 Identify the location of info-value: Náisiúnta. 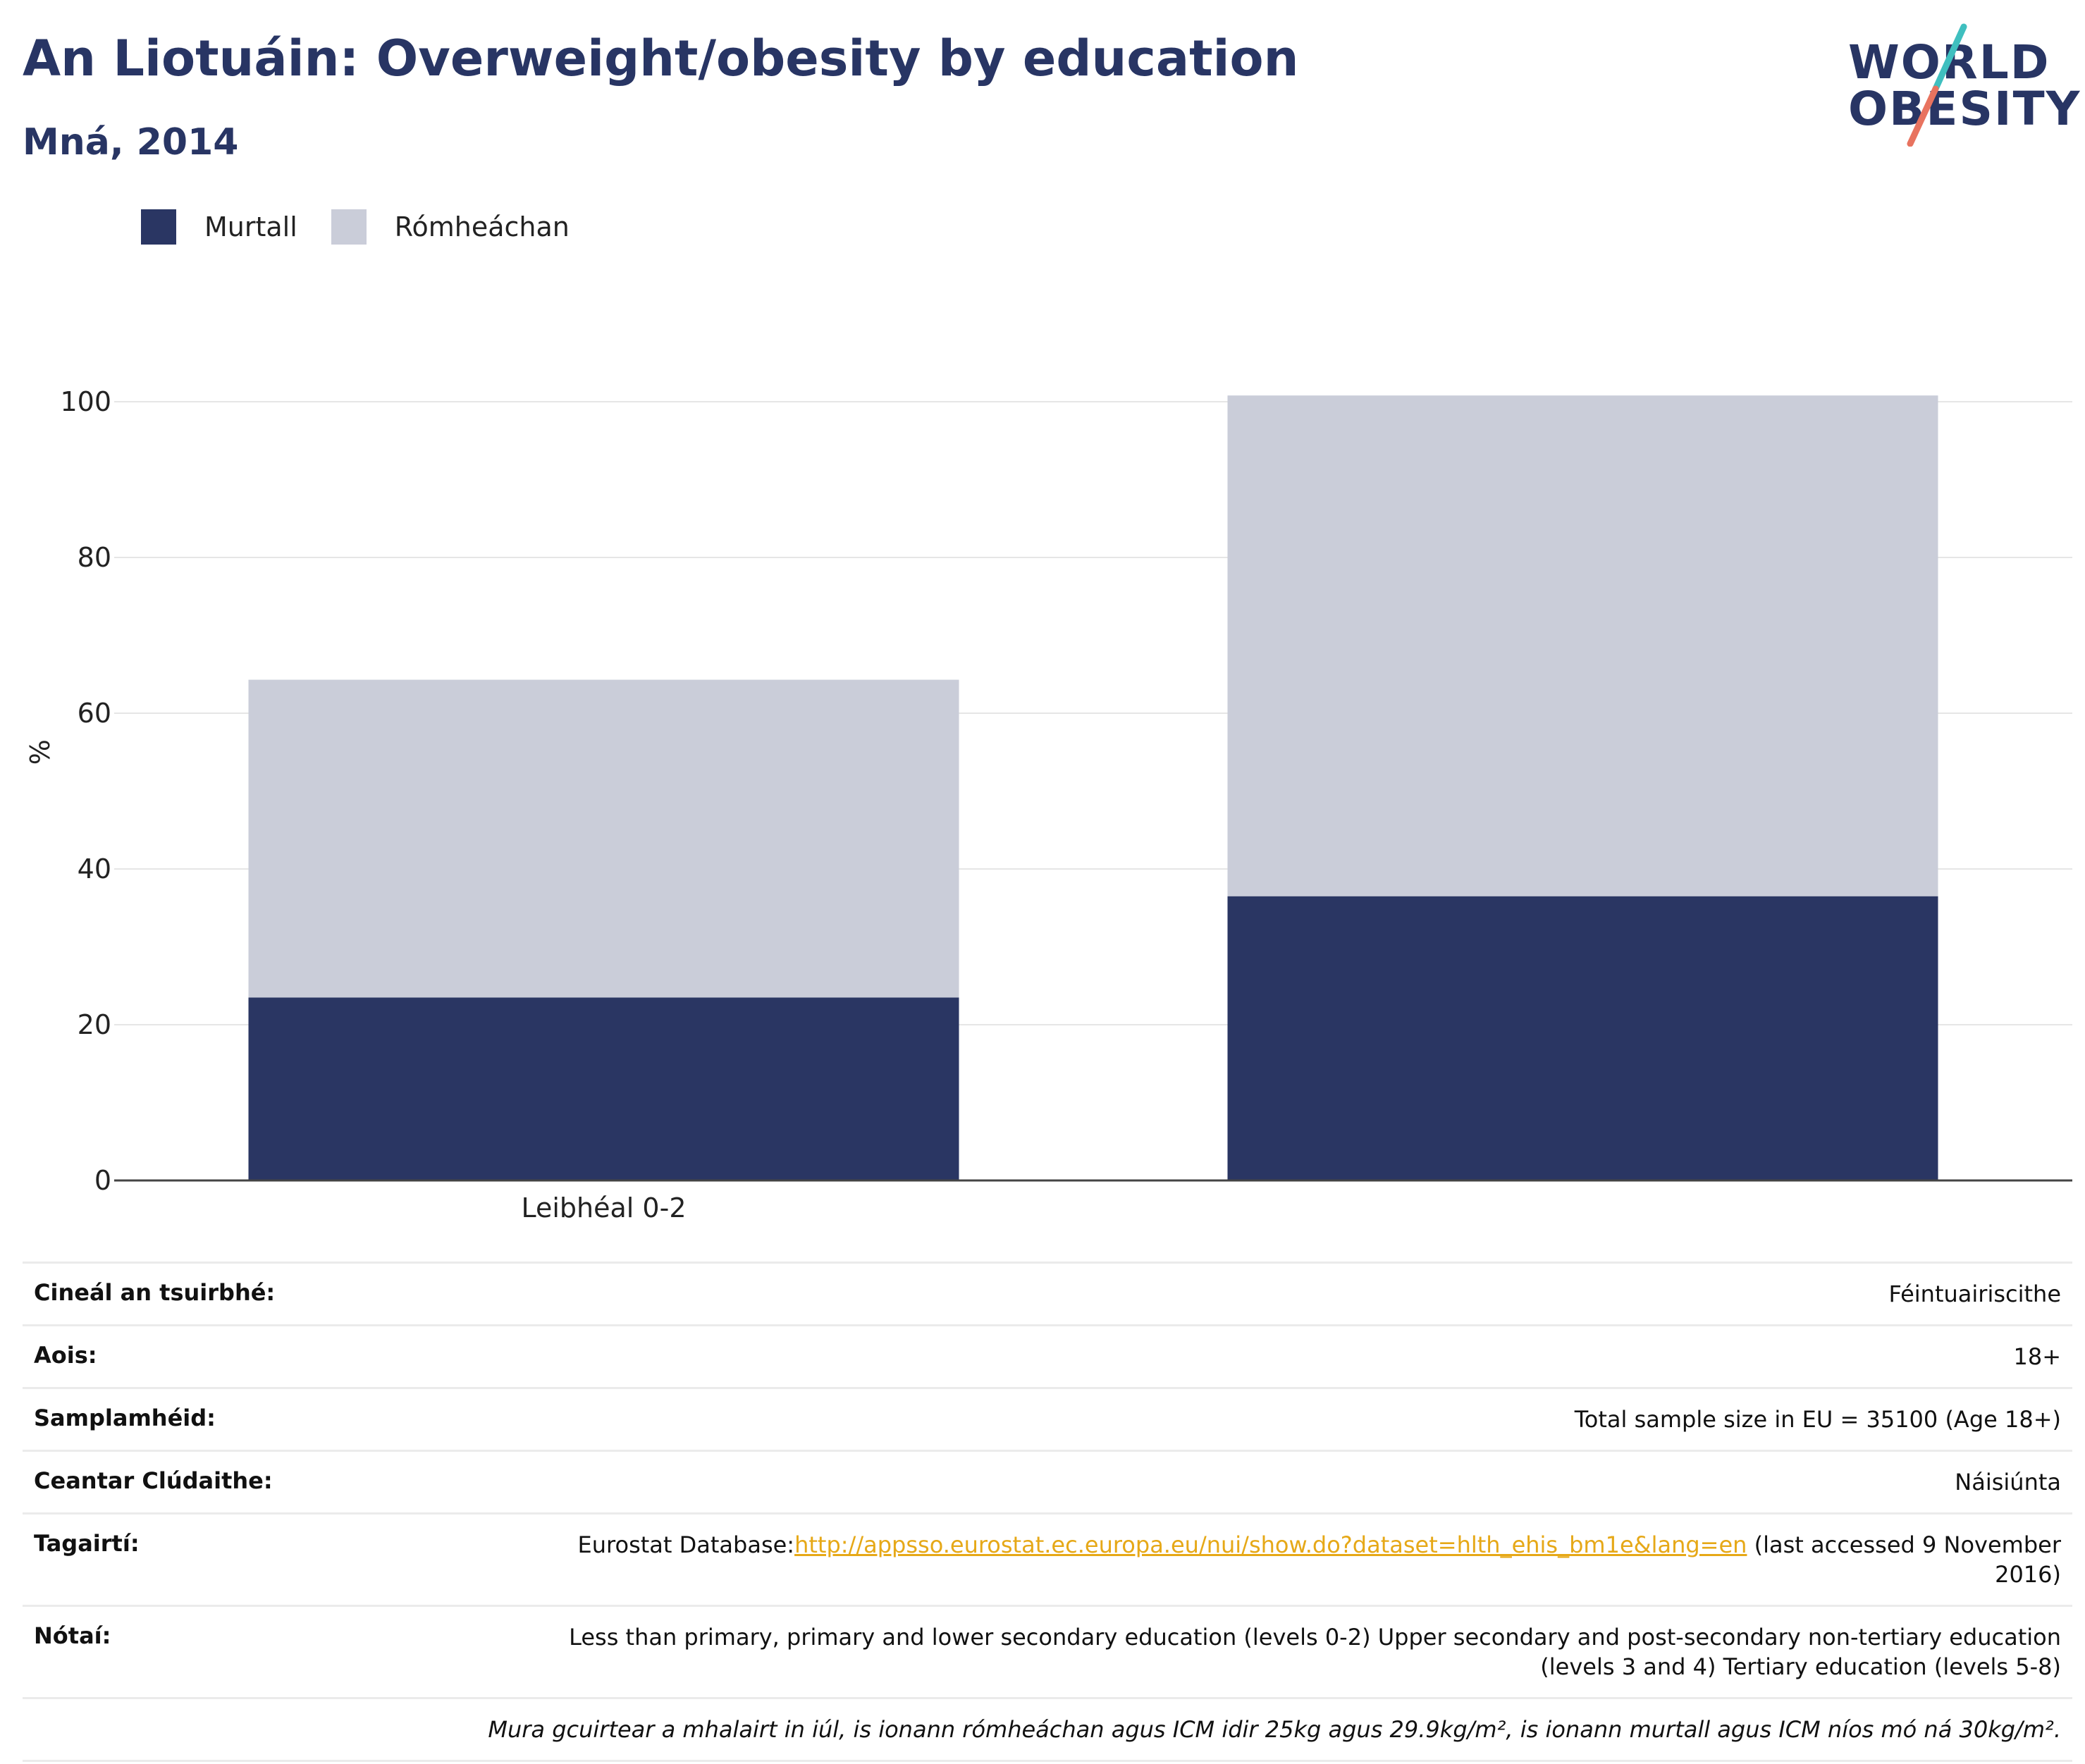
(2008, 1482).